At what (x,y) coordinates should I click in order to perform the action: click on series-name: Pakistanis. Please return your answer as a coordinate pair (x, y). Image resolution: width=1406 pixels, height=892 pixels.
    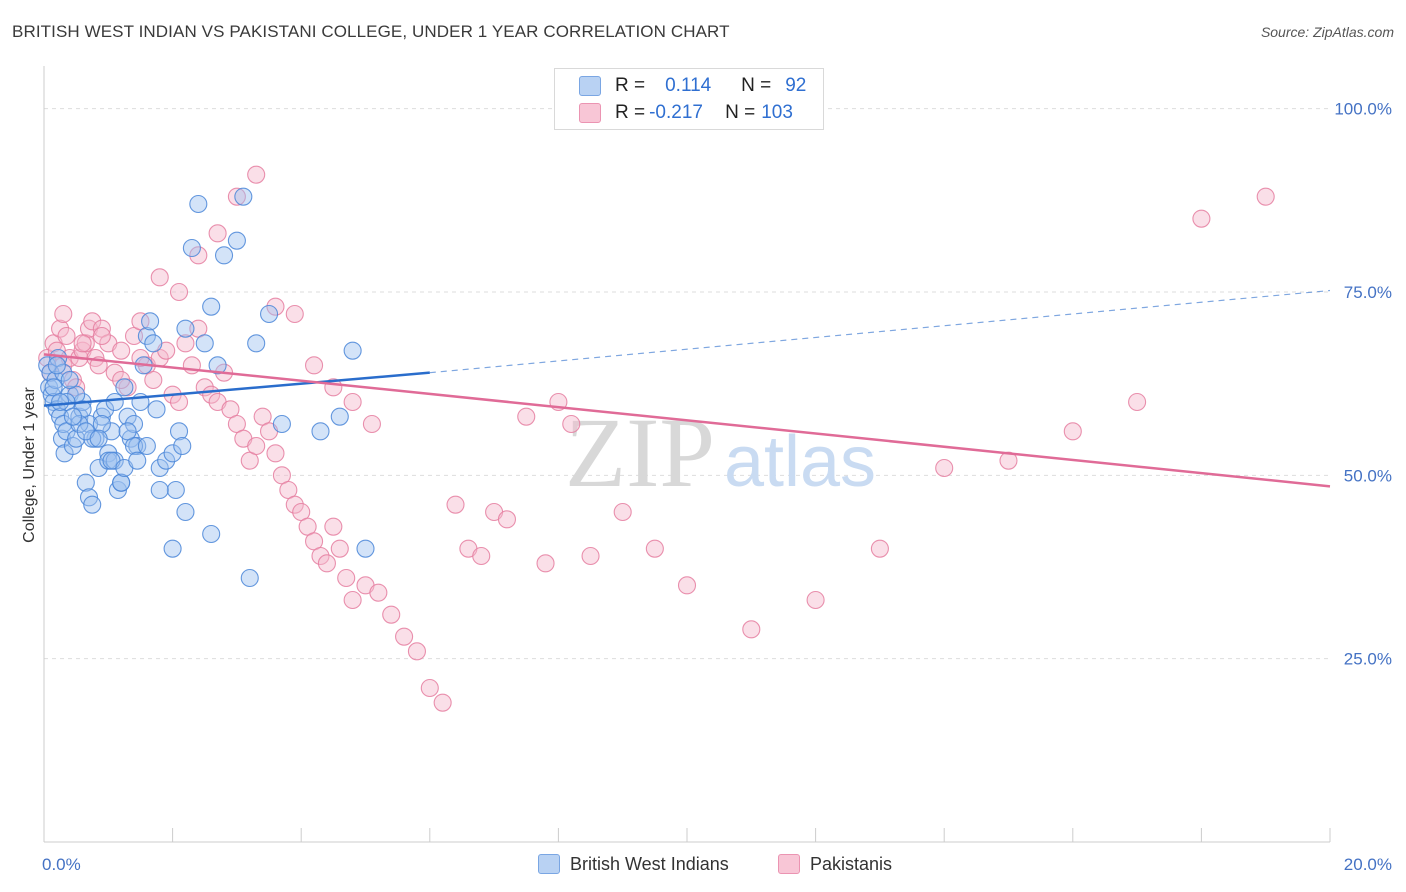
    Looking at the image, I should click on (851, 863).